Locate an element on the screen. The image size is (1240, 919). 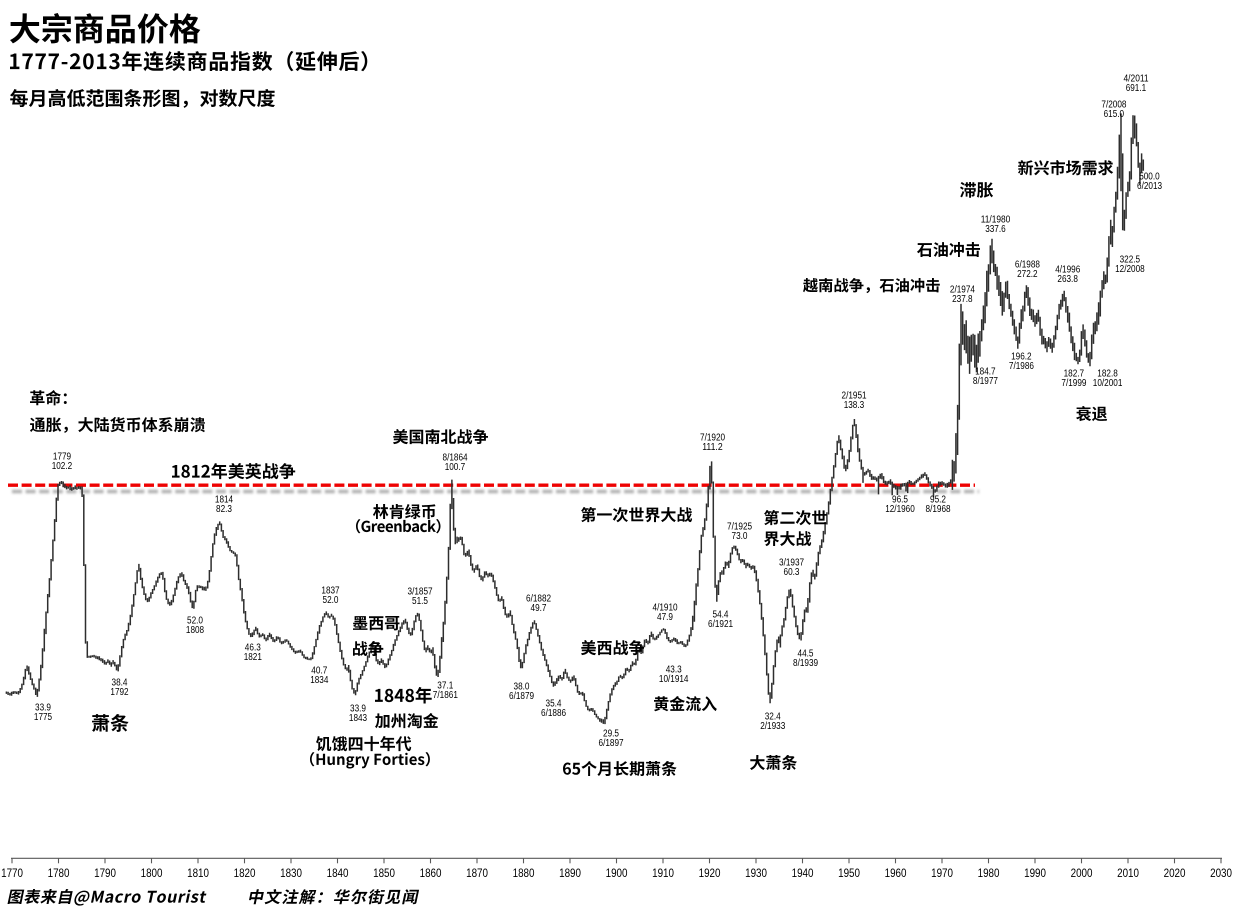
svg-text: 4/1996 is located at coordinates (1067, 270).